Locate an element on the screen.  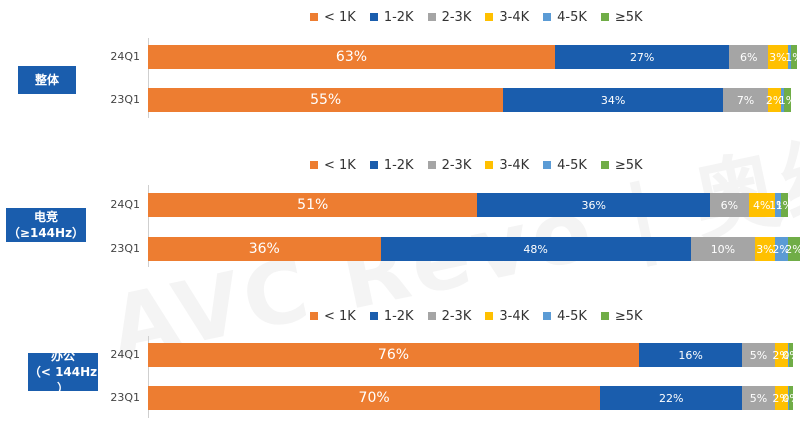
legend-label: ≥5K is located at coordinates (628, 165).